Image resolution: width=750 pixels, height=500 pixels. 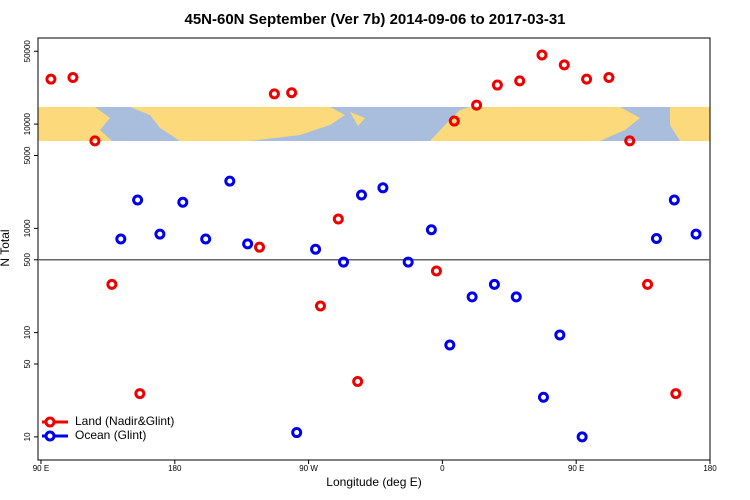 I want to click on legend-label: Ocean (Glint), so click(x=110, y=435).